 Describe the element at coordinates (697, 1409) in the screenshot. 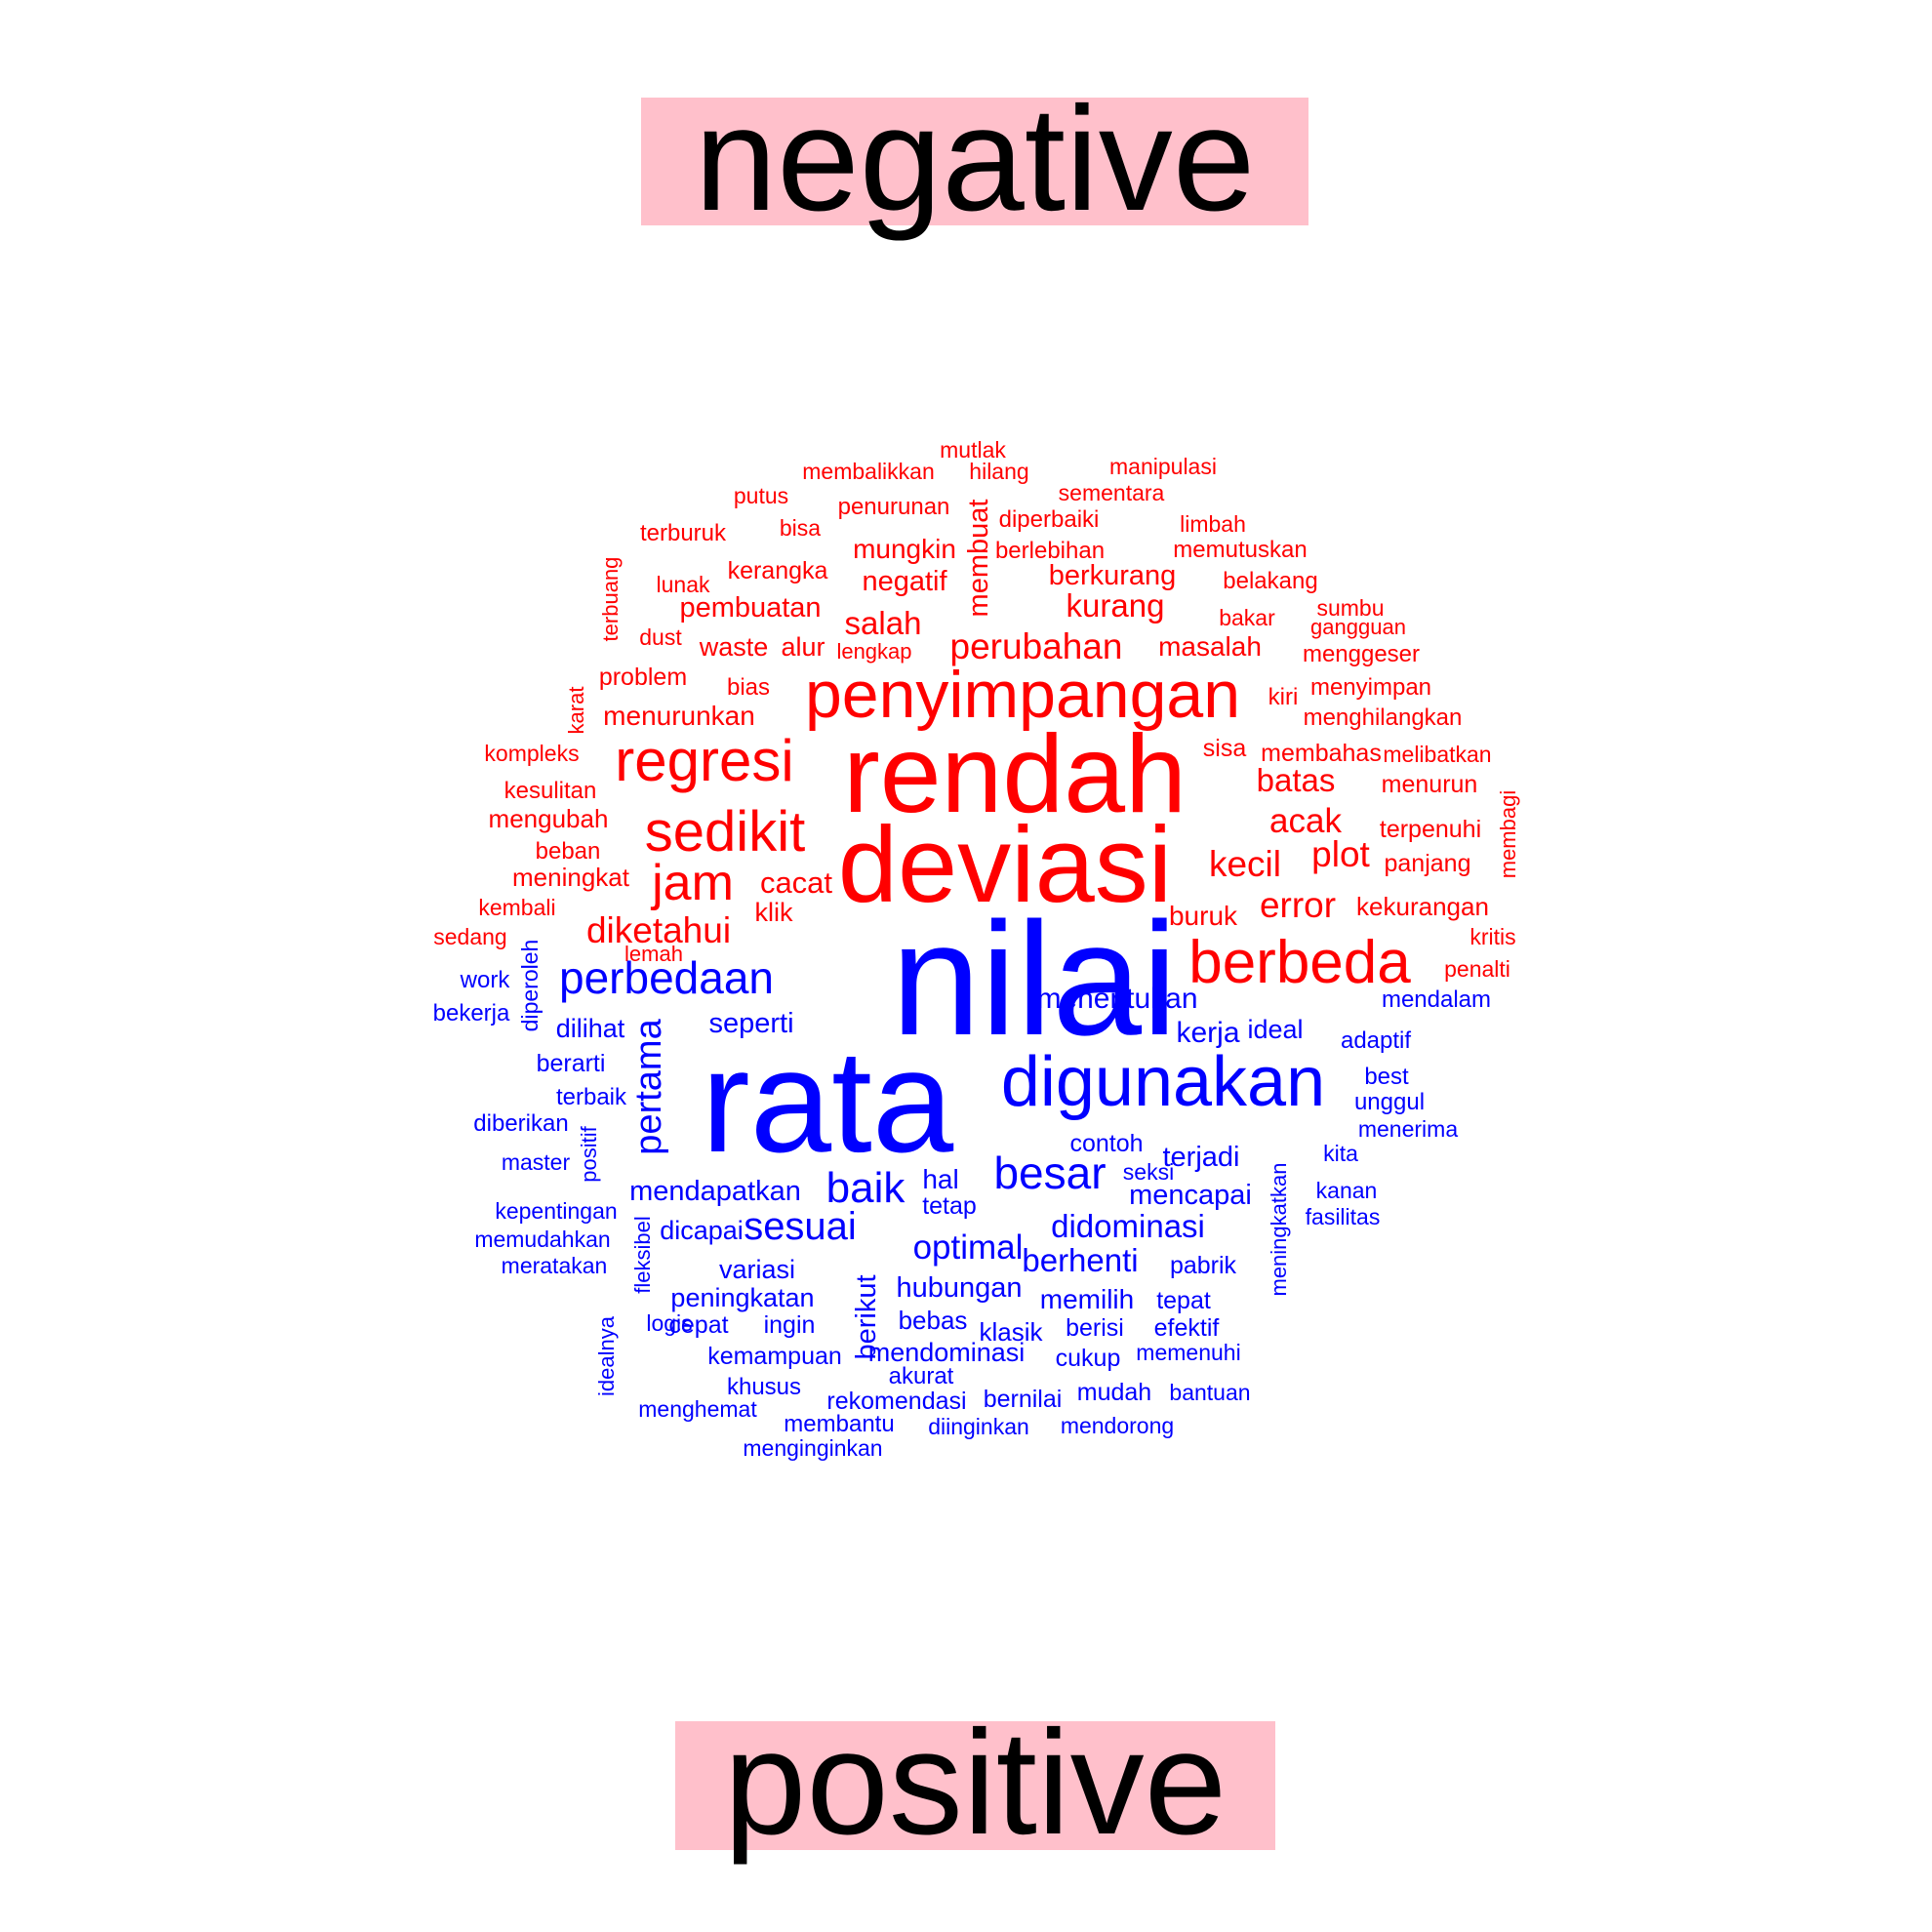

I see `word-positive: menghemat` at that location.